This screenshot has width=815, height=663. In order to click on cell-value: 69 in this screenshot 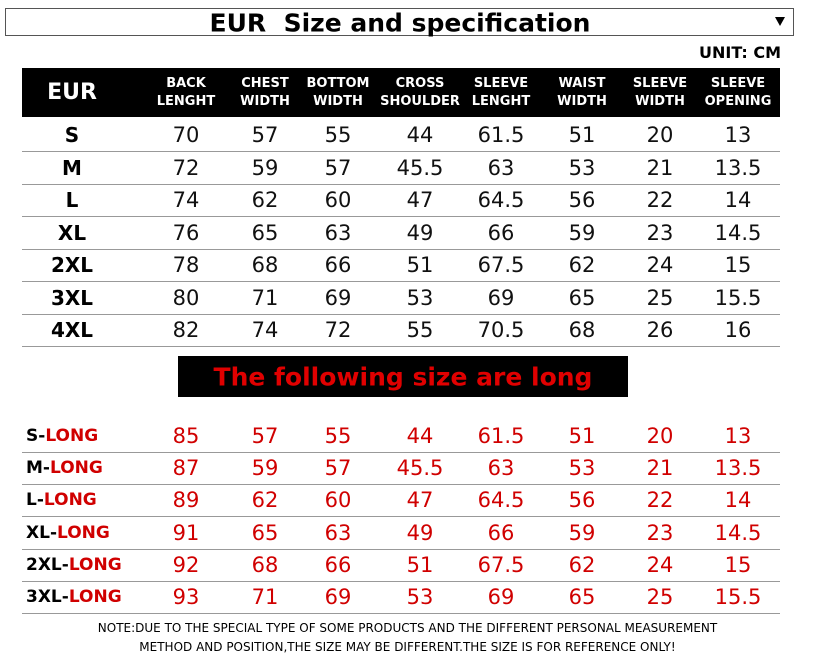, I will do `click(501, 597)`.